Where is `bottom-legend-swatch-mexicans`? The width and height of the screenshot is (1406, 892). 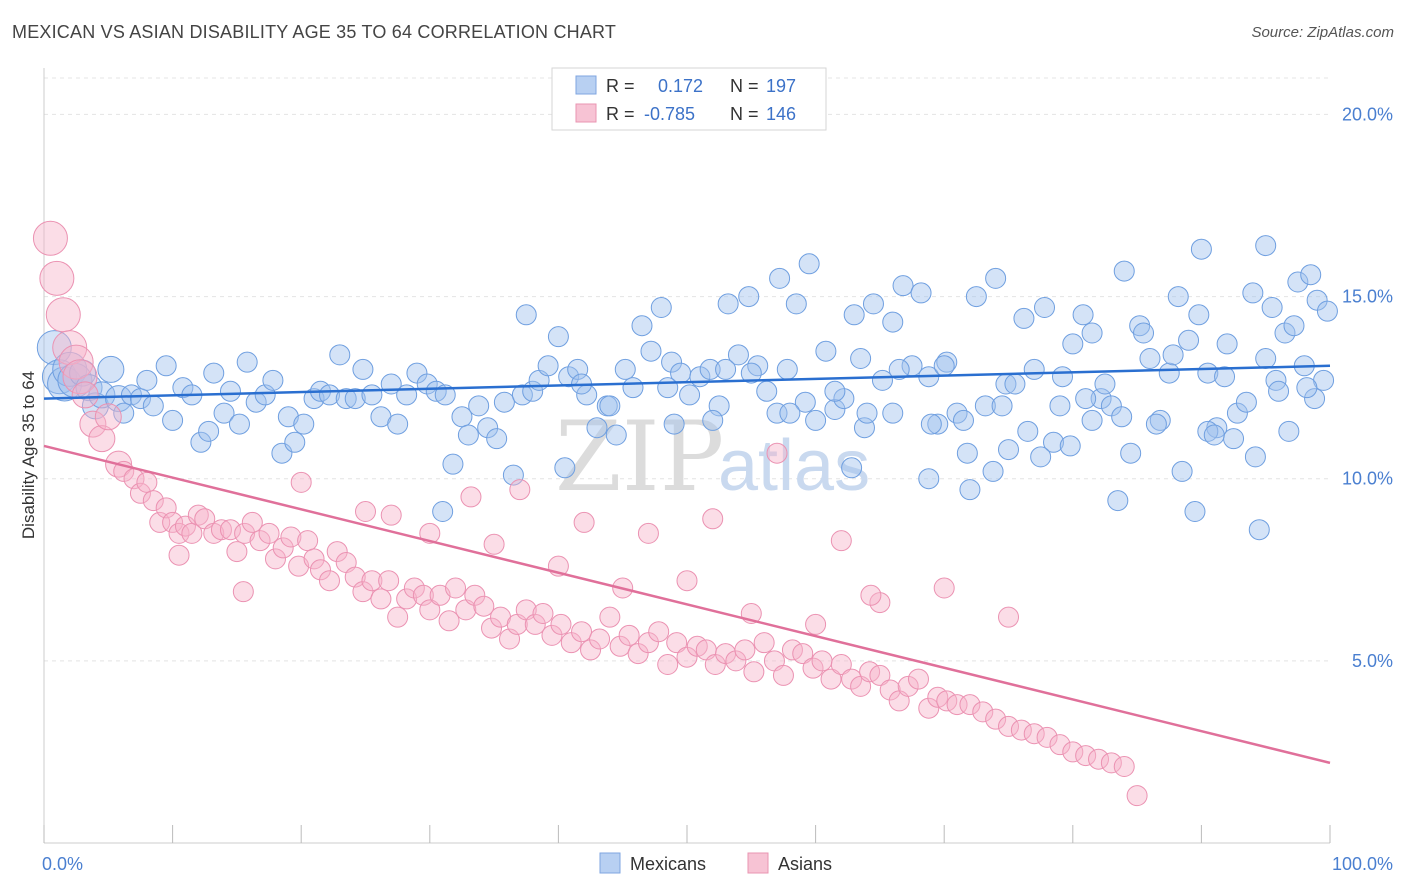 bottom-legend-swatch-mexicans is located at coordinates (610, 863).